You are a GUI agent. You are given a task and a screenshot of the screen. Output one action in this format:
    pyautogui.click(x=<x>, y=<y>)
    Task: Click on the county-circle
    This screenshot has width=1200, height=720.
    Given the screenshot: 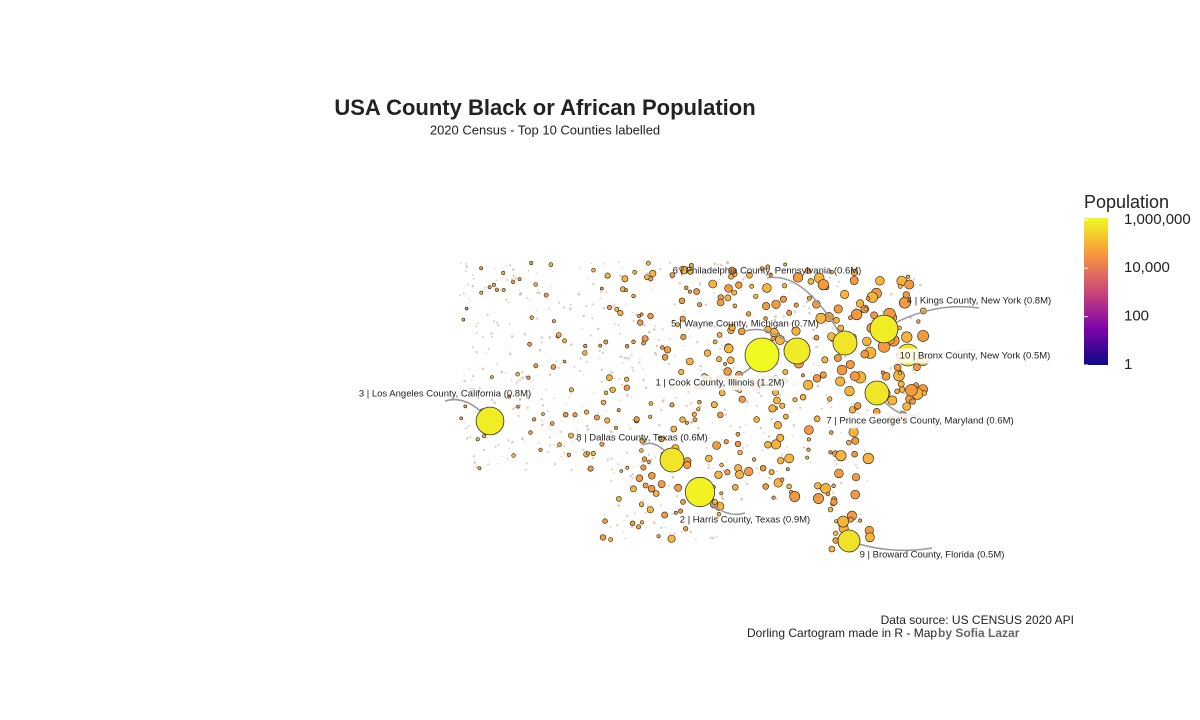 What is the action you would take?
    pyautogui.click(x=884, y=329)
    